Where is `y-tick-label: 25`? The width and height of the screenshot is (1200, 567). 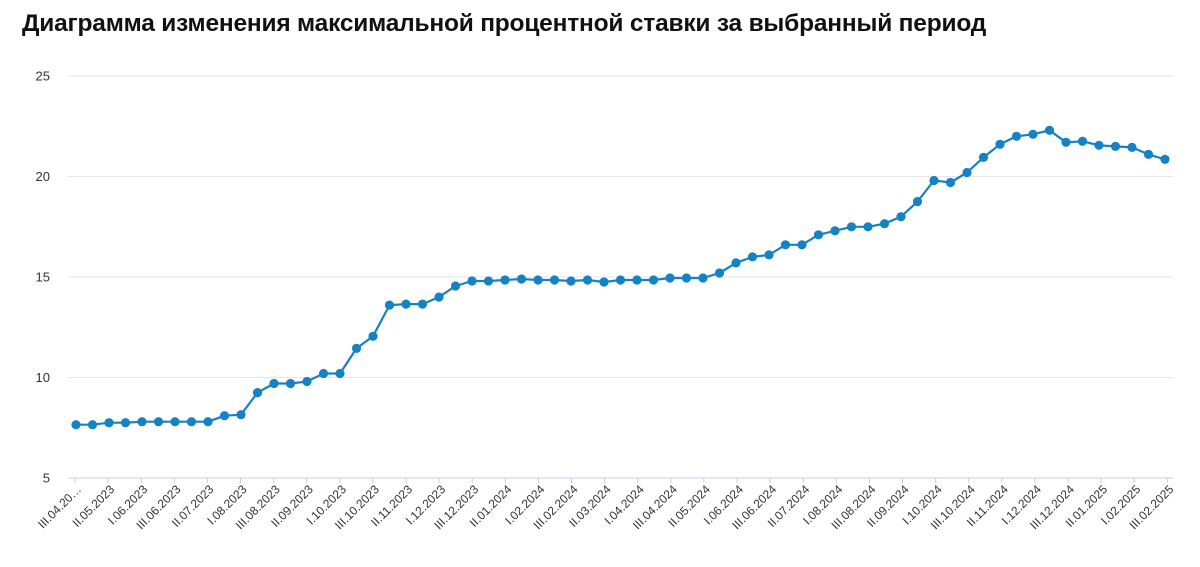 y-tick-label: 25 is located at coordinates (43, 76).